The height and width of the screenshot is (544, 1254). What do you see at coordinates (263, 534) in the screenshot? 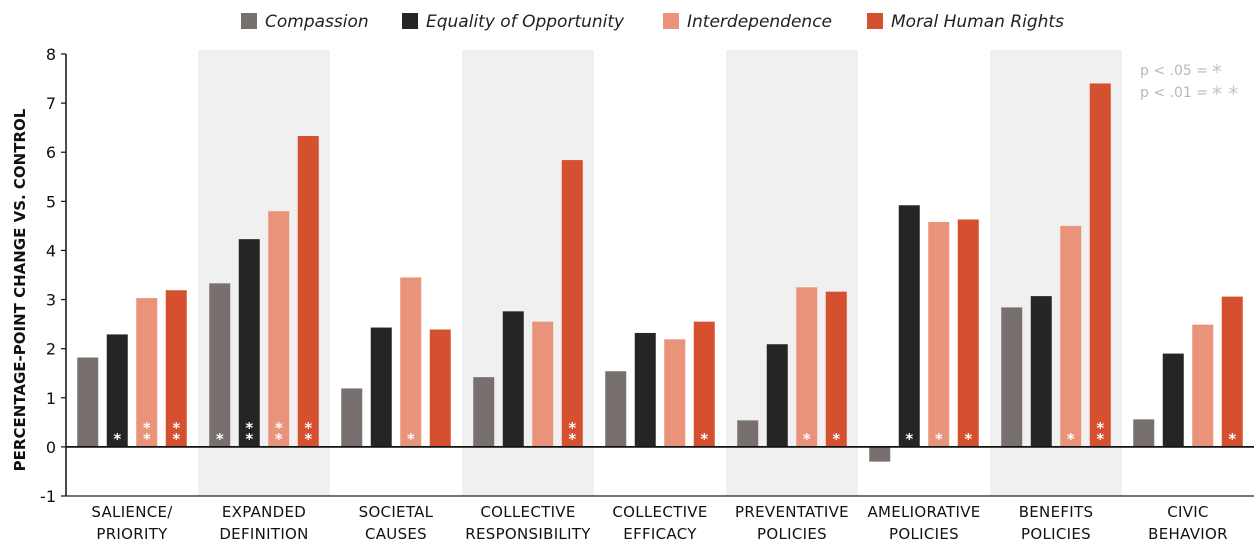
I see `x-category-label: DEFINITION` at bounding box center [263, 534].